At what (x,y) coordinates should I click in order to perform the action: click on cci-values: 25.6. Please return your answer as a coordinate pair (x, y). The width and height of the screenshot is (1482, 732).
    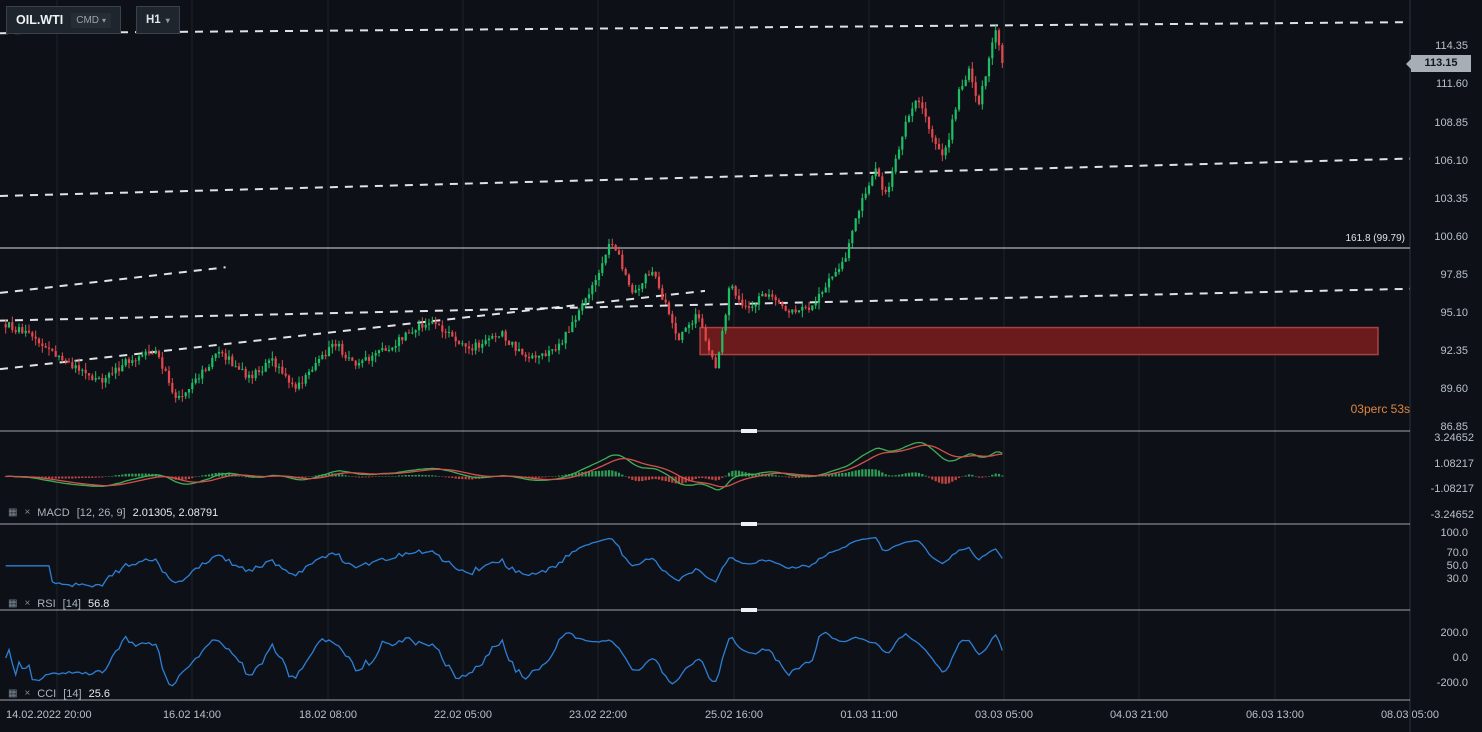
    Looking at the image, I should click on (99, 693).